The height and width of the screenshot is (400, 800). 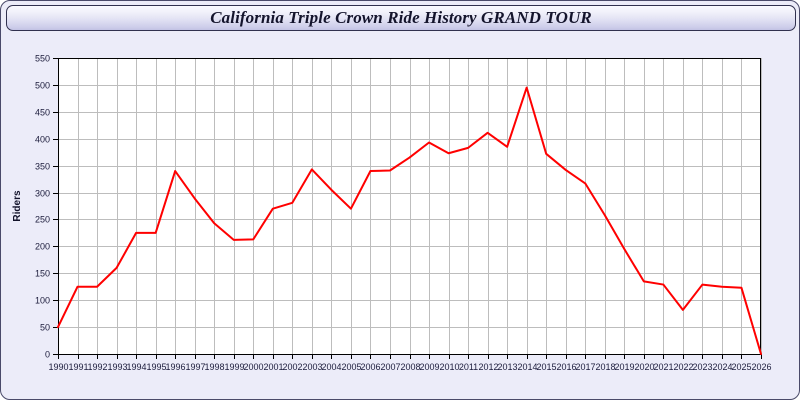 I want to click on x-tick-label: 2020, so click(x=644, y=367).